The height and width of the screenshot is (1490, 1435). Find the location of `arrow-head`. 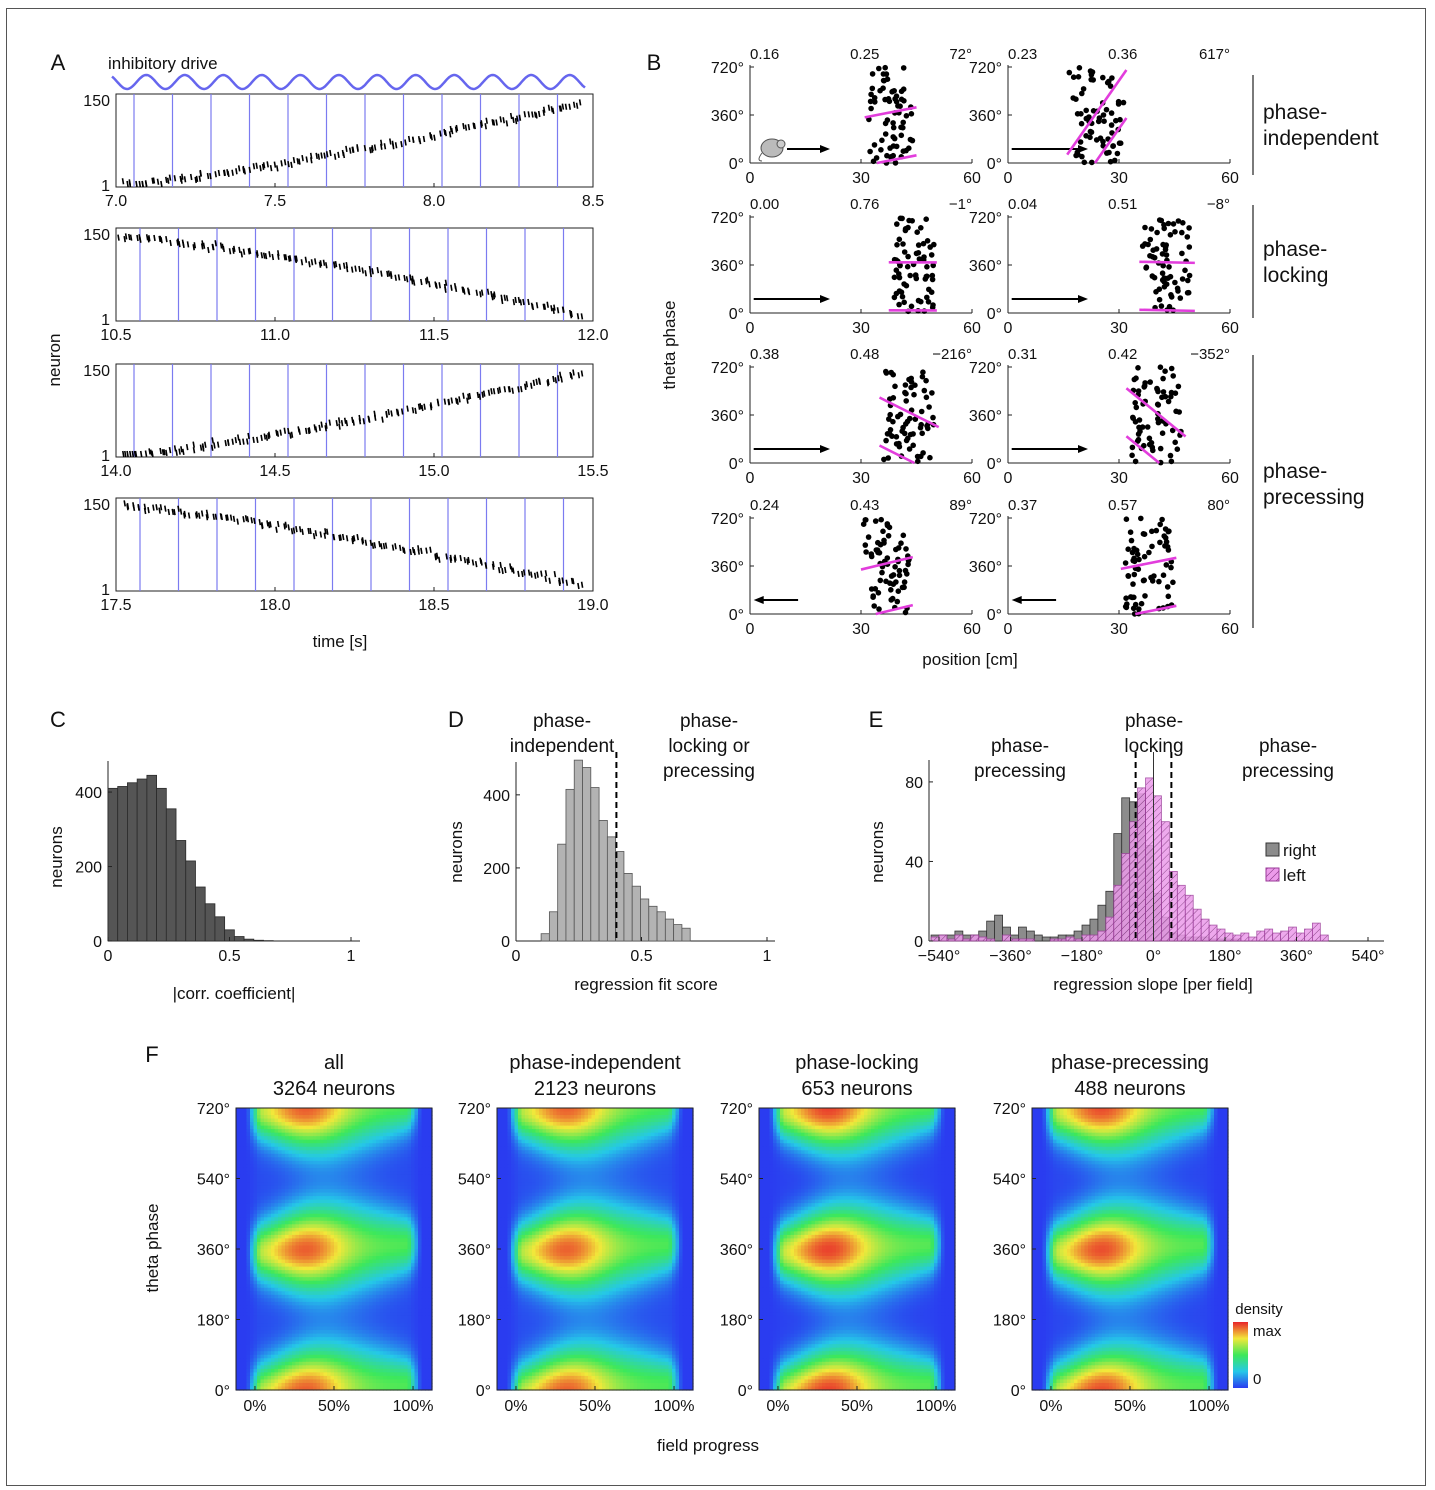

arrow-head is located at coordinates (1083, 449).